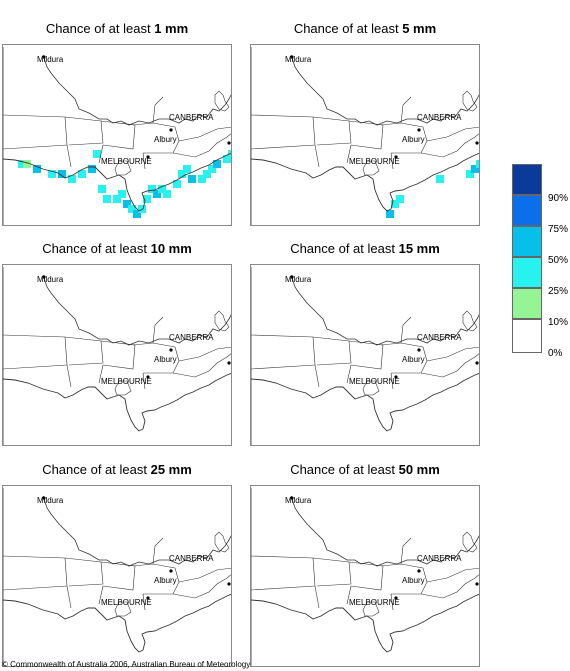 The image size is (570, 671). What do you see at coordinates (558, 260) in the screenshot?
I see `legend-tick-50: 50%` at bounding box center [558, 260].